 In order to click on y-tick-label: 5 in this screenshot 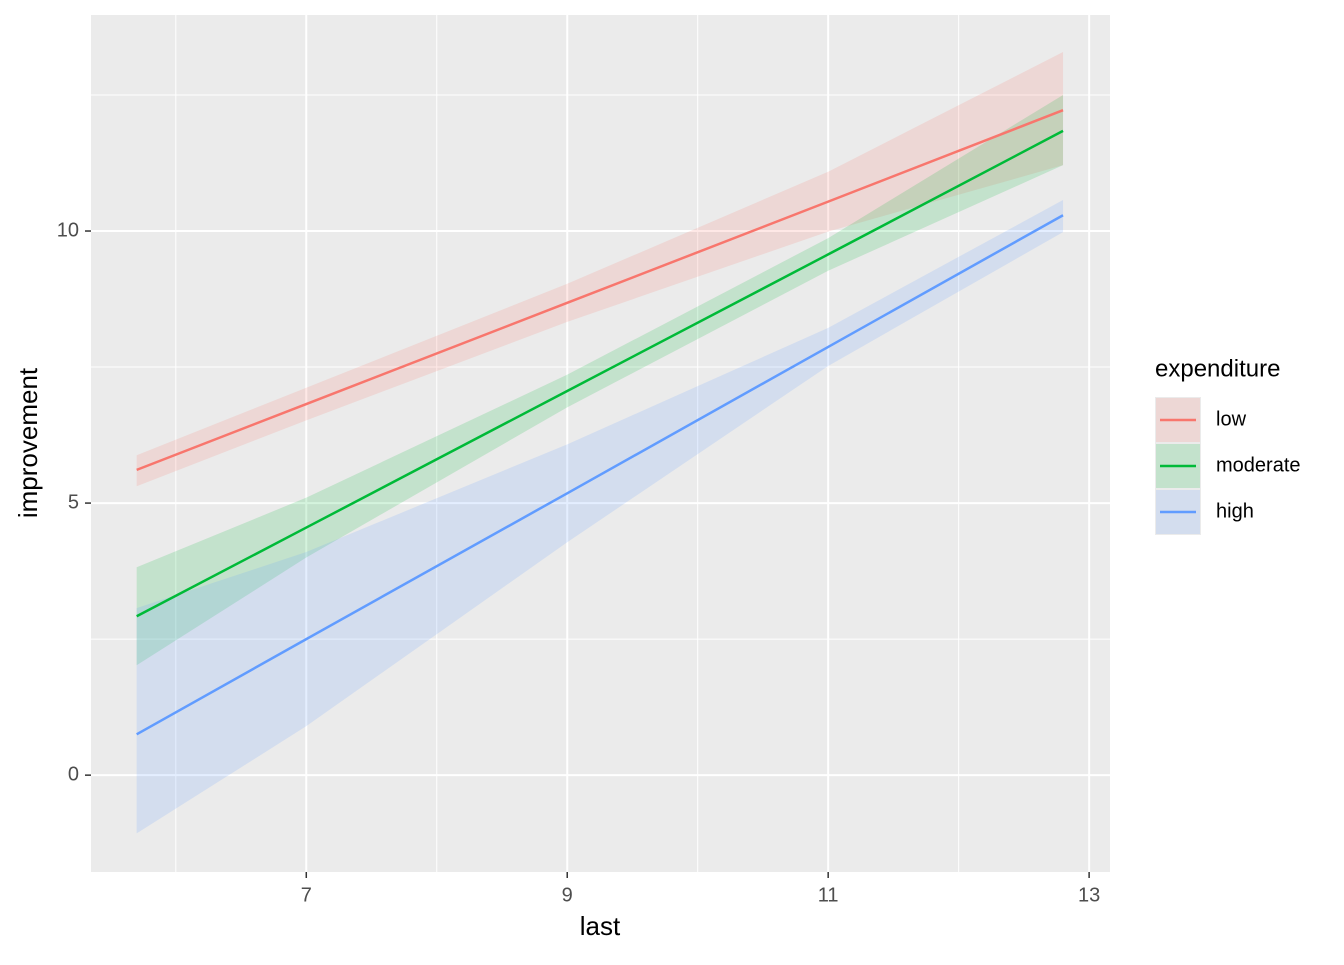, I will do `click(73, 502)`.